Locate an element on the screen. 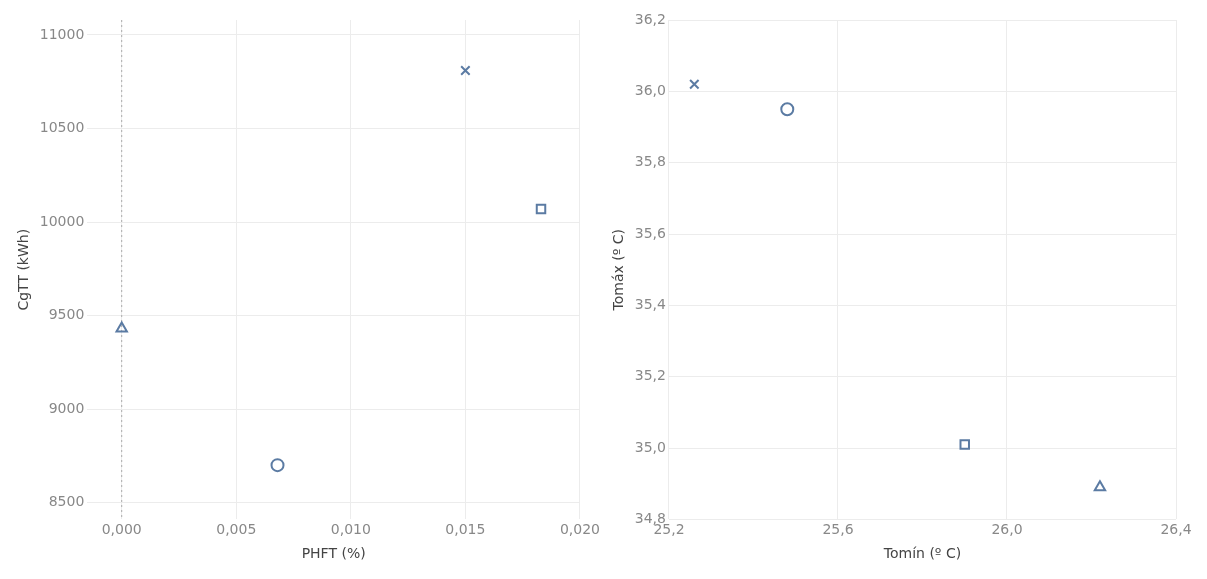  y-tick-label: 11000 is located at coordinates (62, 33).